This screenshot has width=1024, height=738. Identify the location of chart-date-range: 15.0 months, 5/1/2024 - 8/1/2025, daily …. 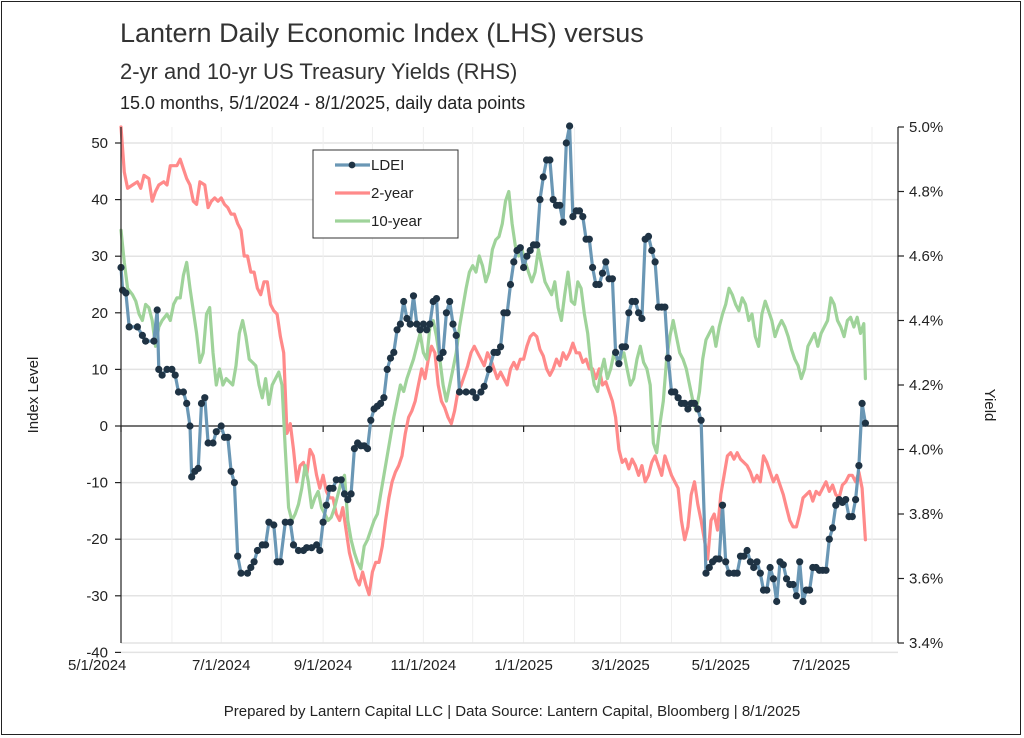
(323, 103).